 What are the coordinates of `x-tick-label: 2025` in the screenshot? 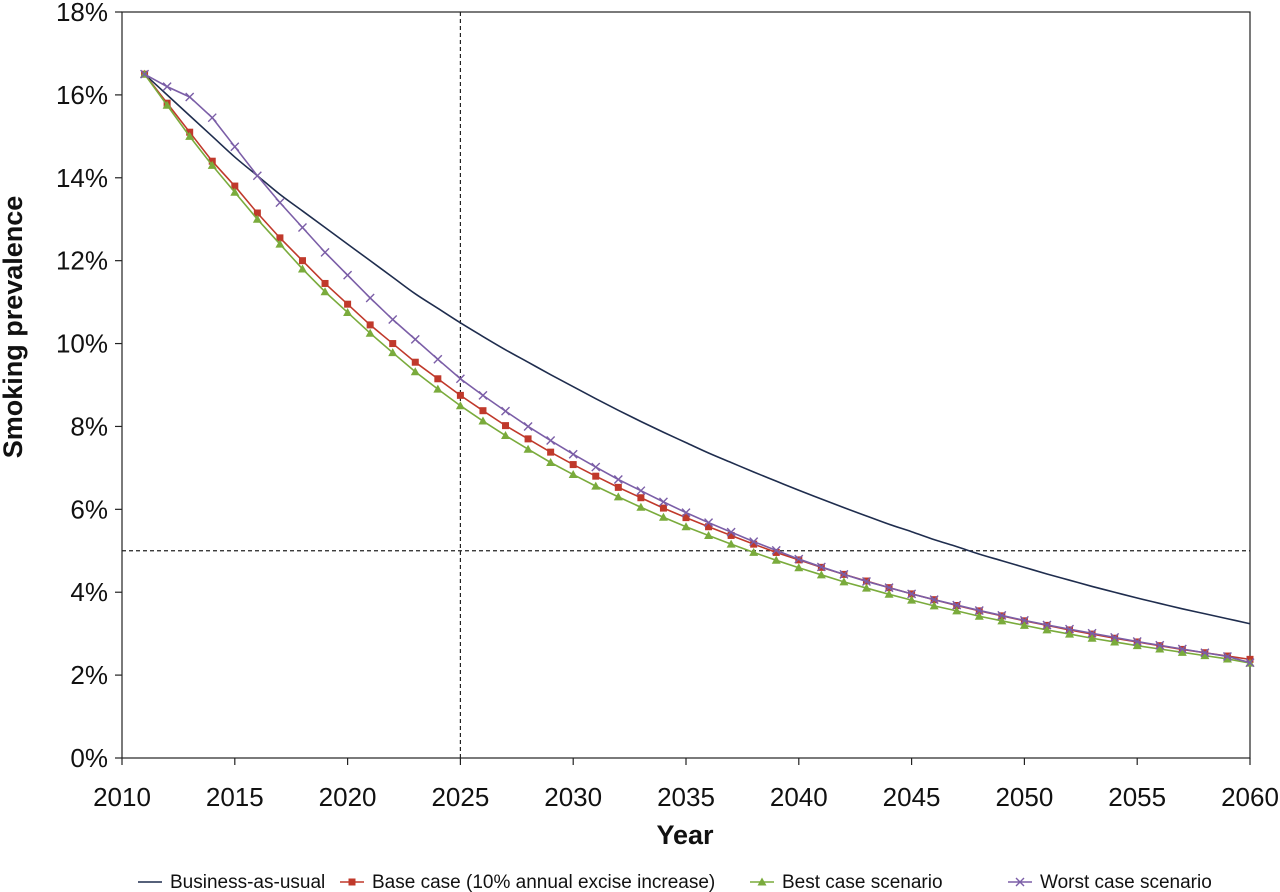 It's located at (460, 797).